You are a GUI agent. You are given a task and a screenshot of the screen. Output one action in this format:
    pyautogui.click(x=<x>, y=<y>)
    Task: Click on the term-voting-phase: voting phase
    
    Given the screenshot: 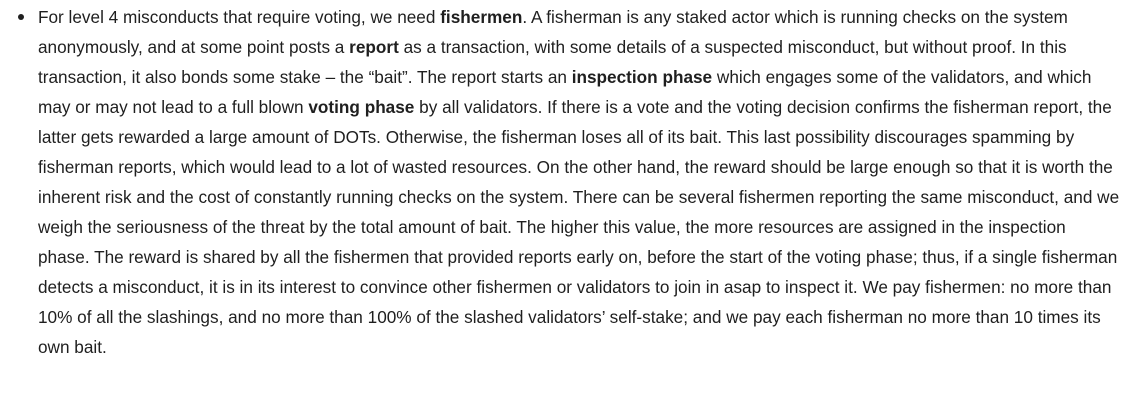 What is the action you would take?
    pyautogui.click(x=361, y=107)
    